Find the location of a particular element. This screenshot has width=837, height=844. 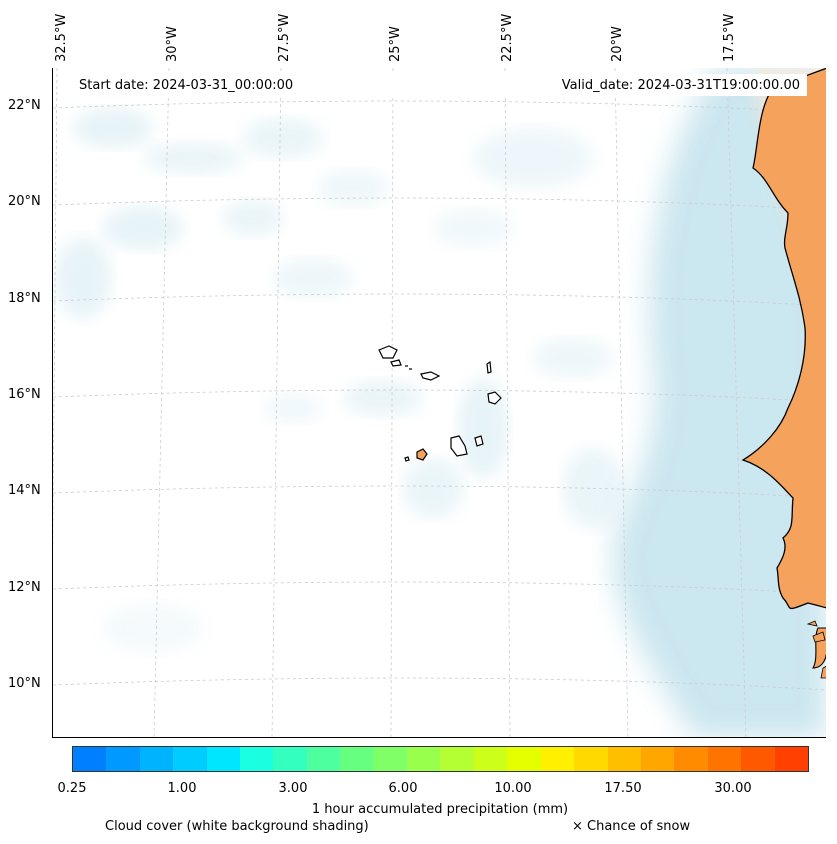

lon-label: 20°W is located at coordinates (617, 44).